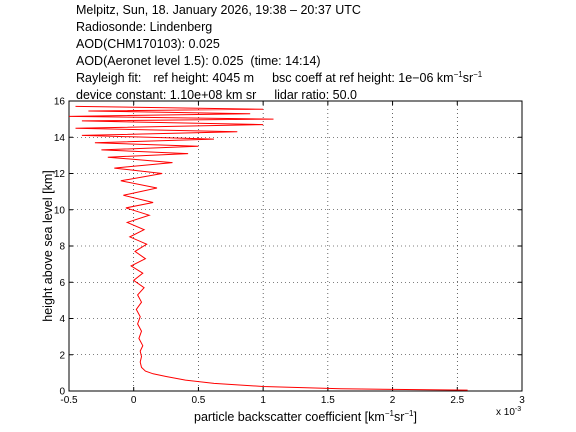 The height and width of the screenshot is (432, 576). Describe the element at coordinates (62, 392) in the screenshot. I see `y-tick-label: 0` at that location.